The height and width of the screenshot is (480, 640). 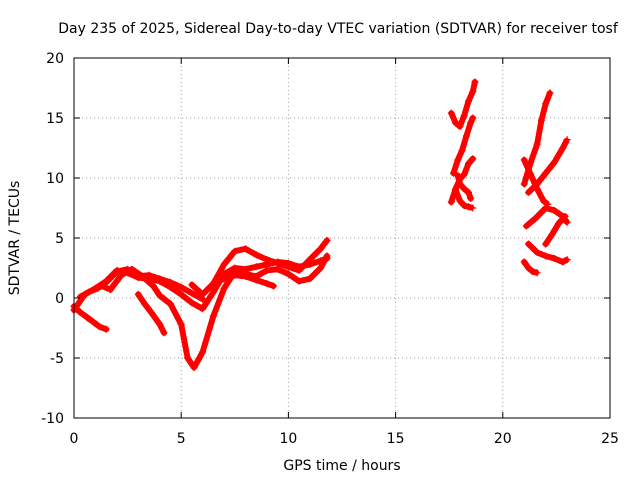 What do you see at coordinates (55, 179) in the screenshot?
I see `y-tick-label: 10` at bounding box center [55, 179].